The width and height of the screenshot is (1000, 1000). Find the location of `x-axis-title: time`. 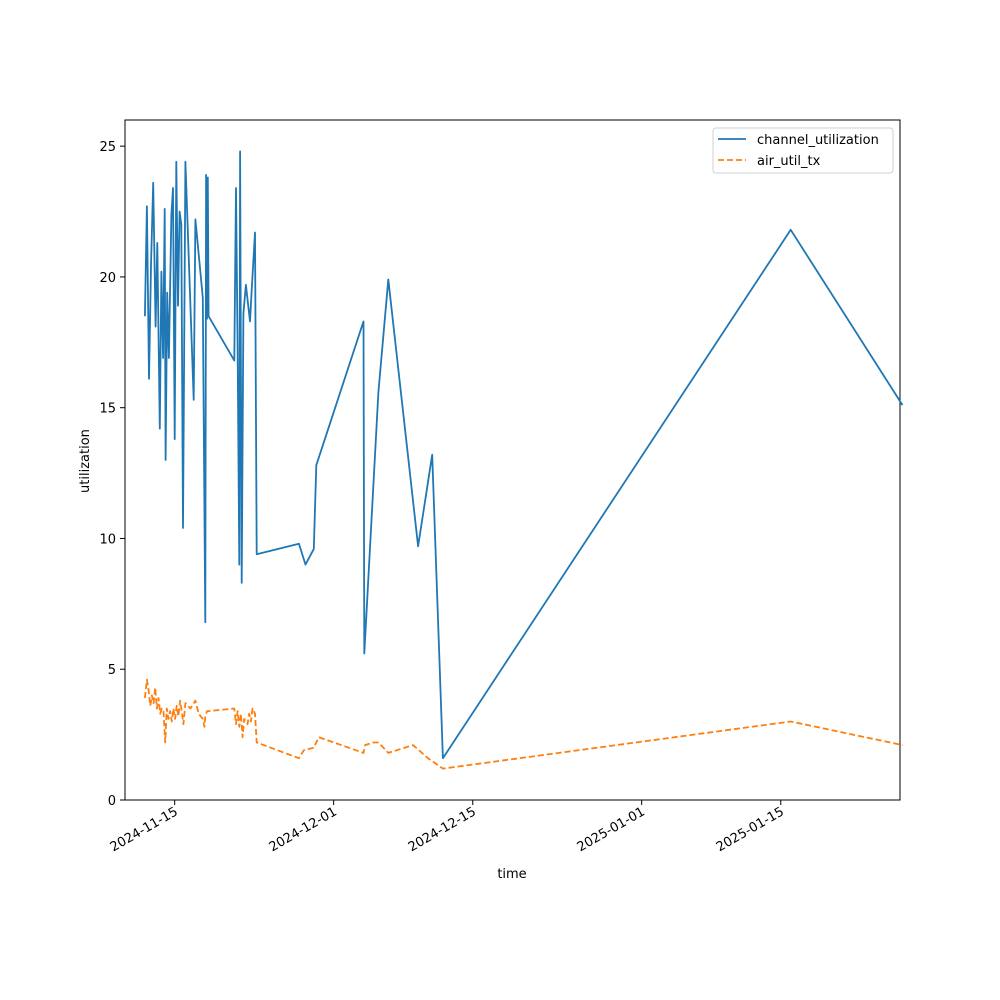

x-axis-title: time is located at coordinates (511, 874).